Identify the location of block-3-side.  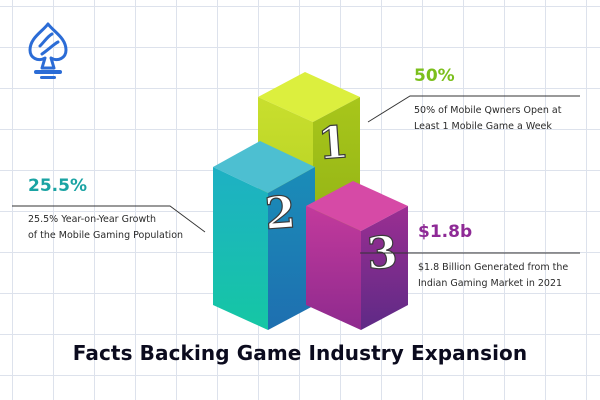
(384, 268).